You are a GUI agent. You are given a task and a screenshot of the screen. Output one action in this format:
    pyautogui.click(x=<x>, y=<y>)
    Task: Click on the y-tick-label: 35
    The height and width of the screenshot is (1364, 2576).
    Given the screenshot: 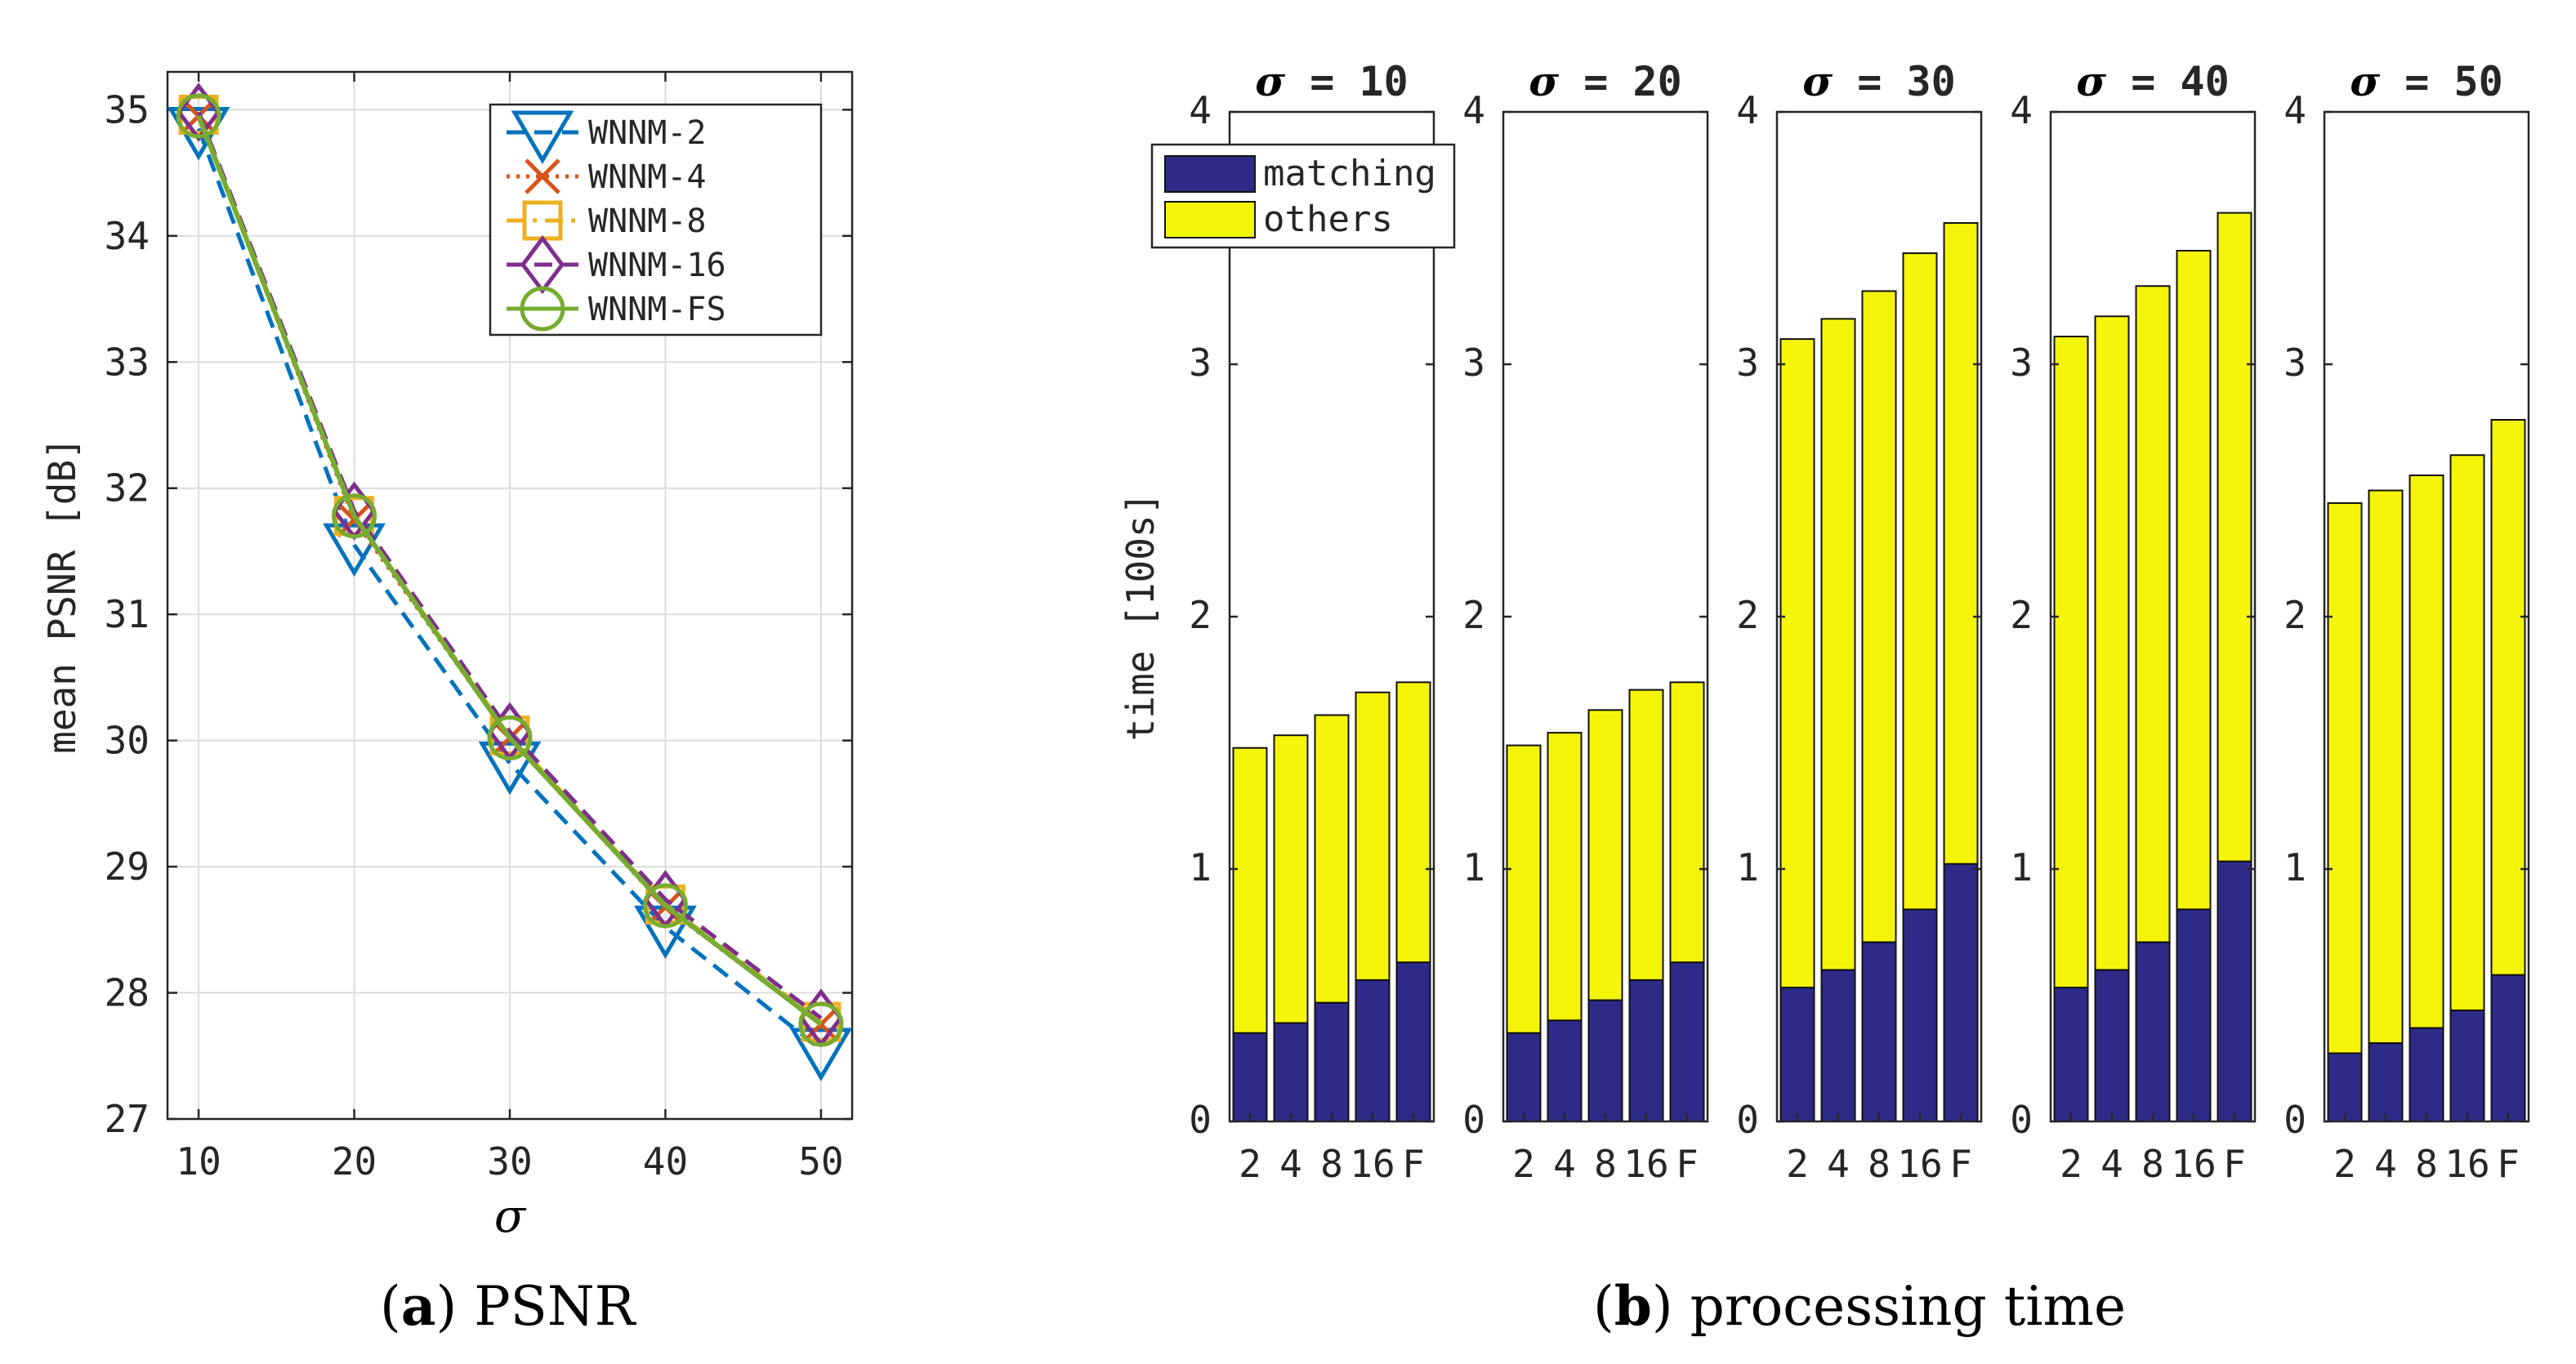 What is the action you would take?
    pyautogui.click(x=128, y=109)
    